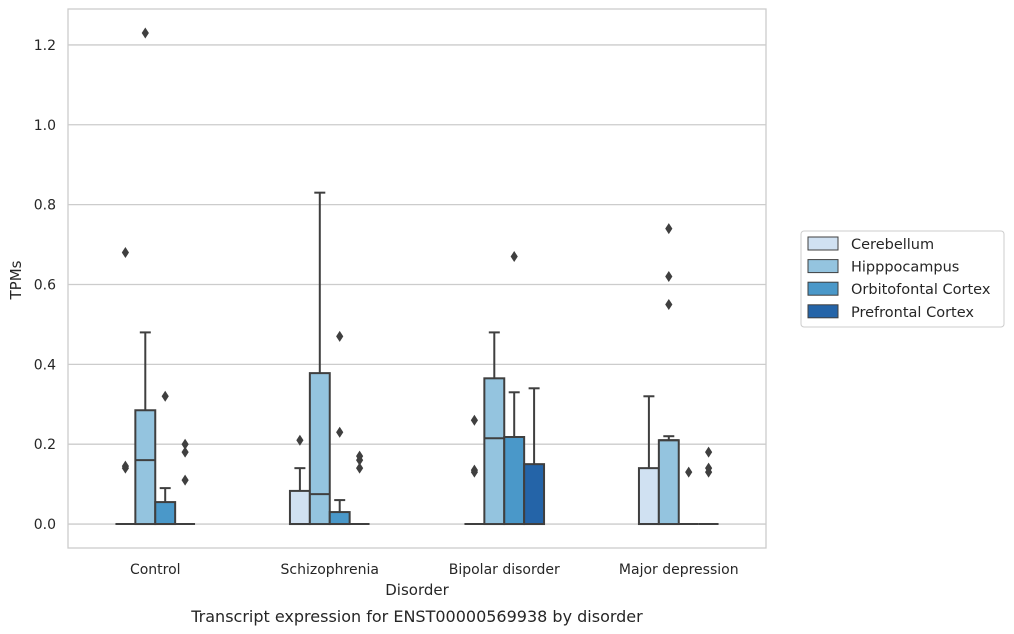 The height and width of the screenshot is (634, 1014). I want to click on y-axis-title: TPMs, so click(16, 280).